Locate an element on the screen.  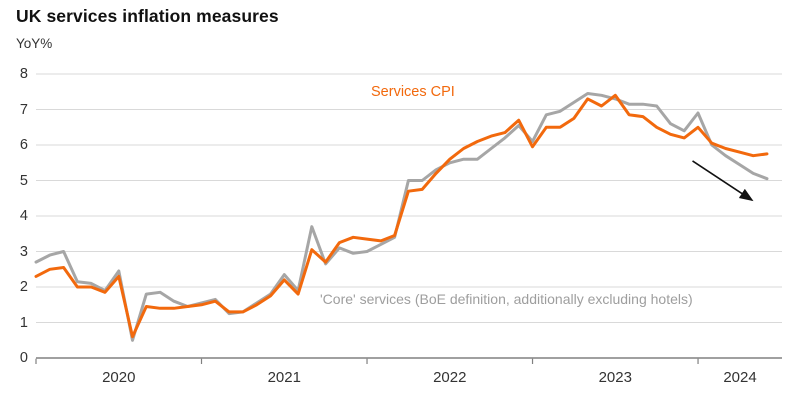
x-tick-label-2022: 2022 is located at coordinates (450, 377).